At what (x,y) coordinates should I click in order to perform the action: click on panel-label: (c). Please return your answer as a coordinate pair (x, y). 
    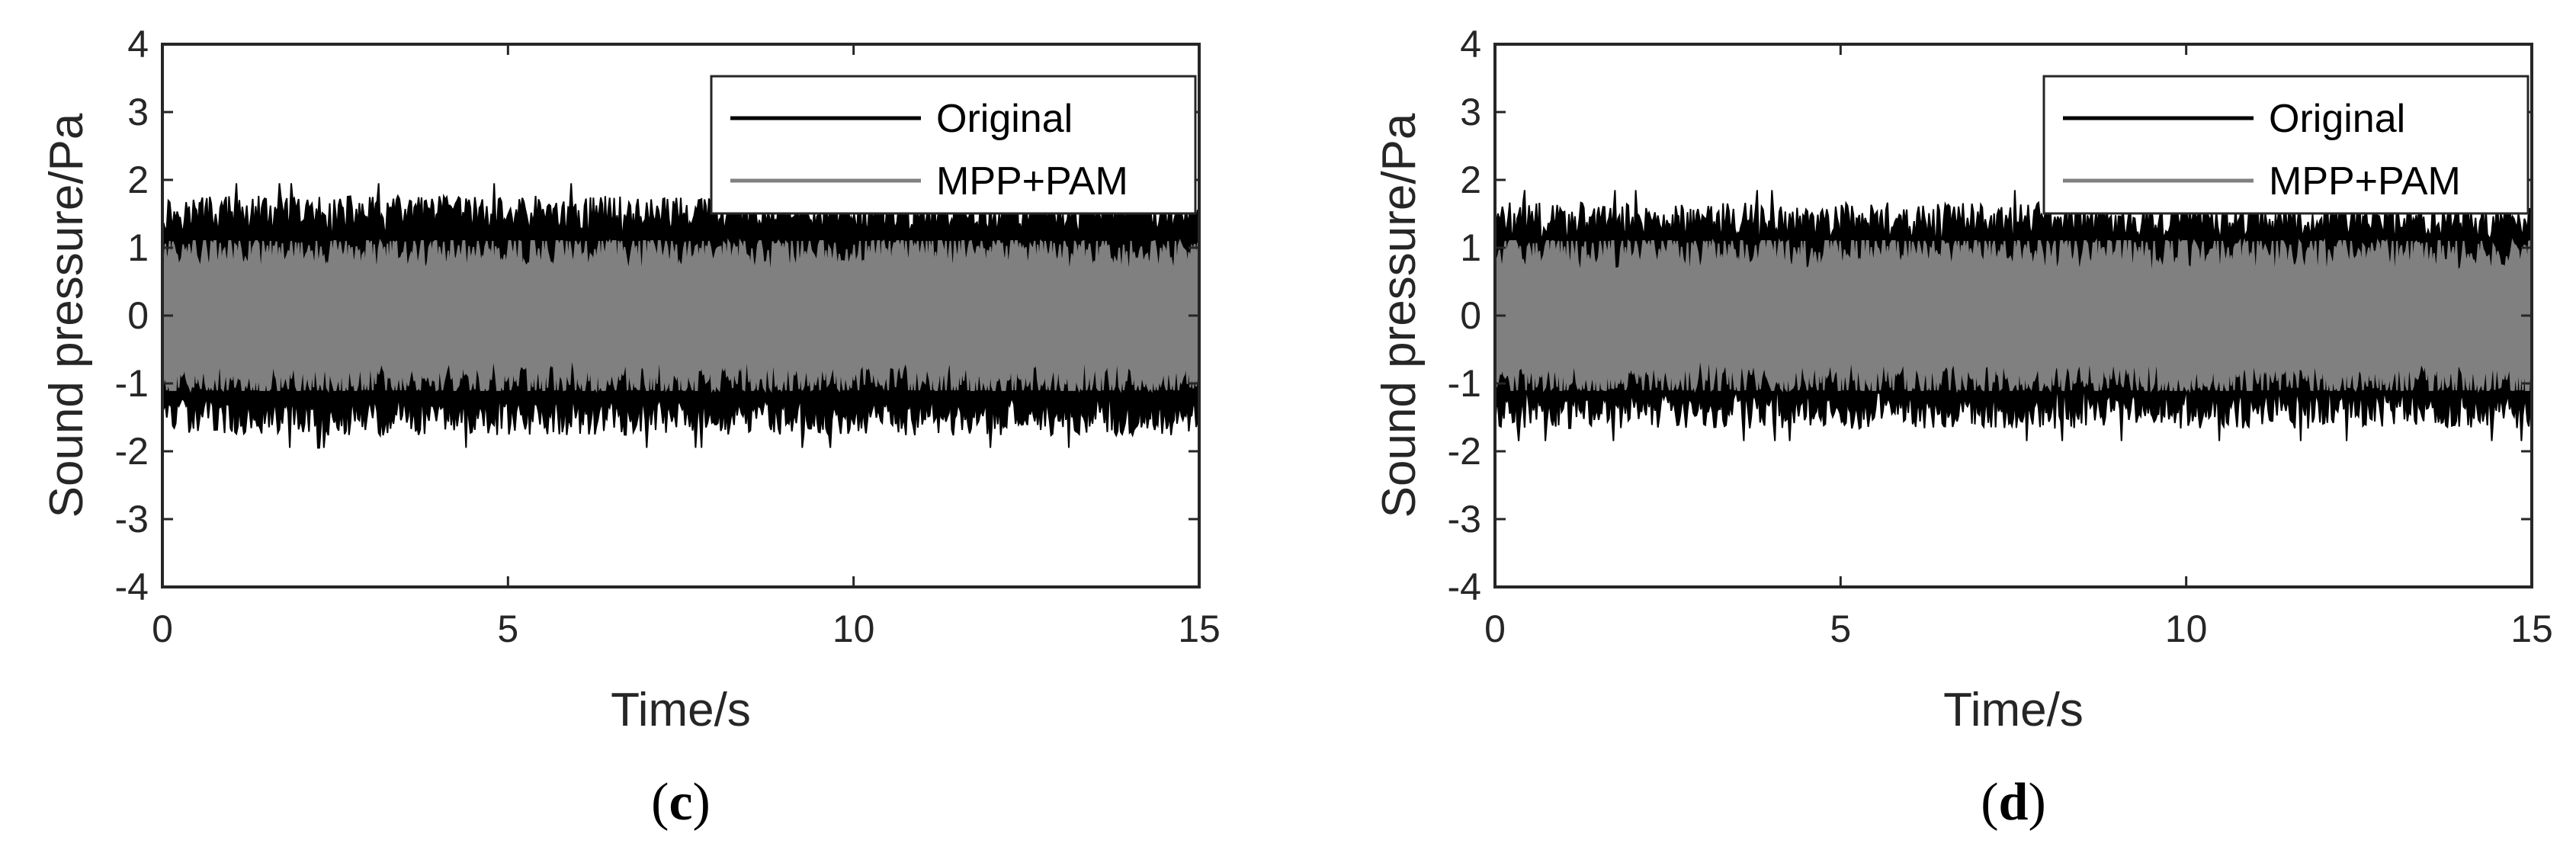
    Looking at the image, I should click on (681, 802).